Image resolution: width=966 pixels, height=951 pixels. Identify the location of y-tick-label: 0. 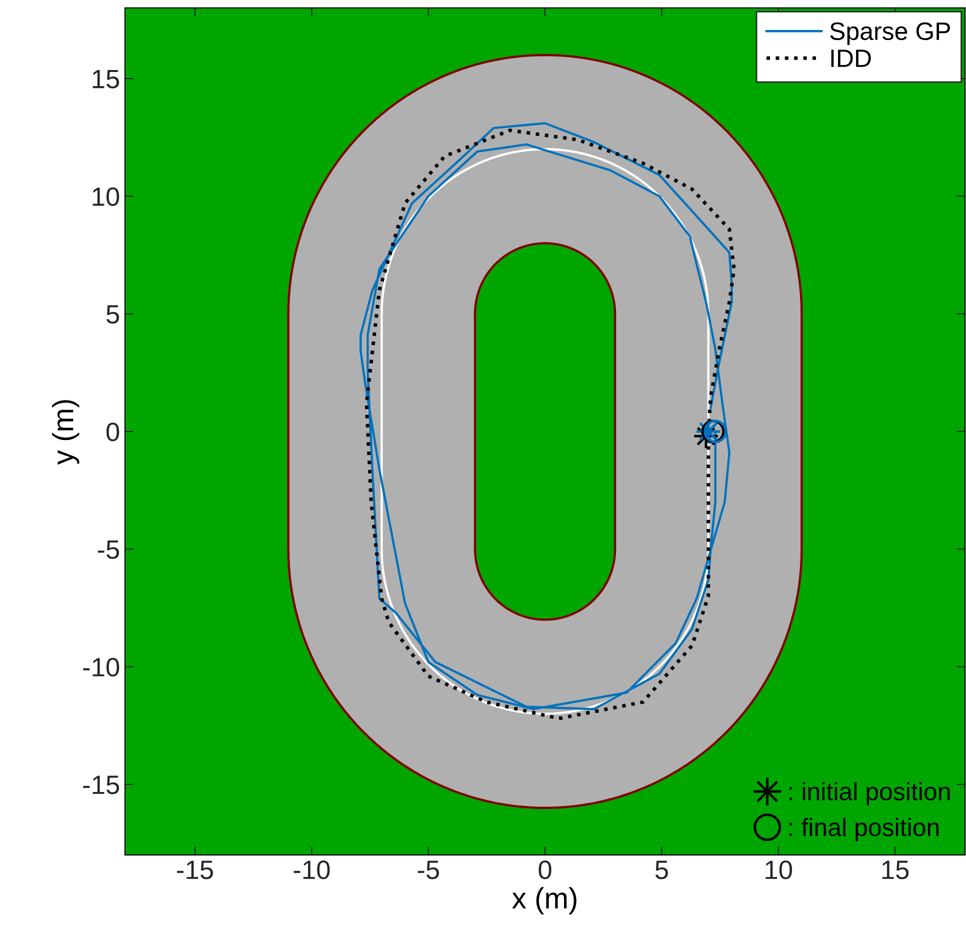
(113, 432).